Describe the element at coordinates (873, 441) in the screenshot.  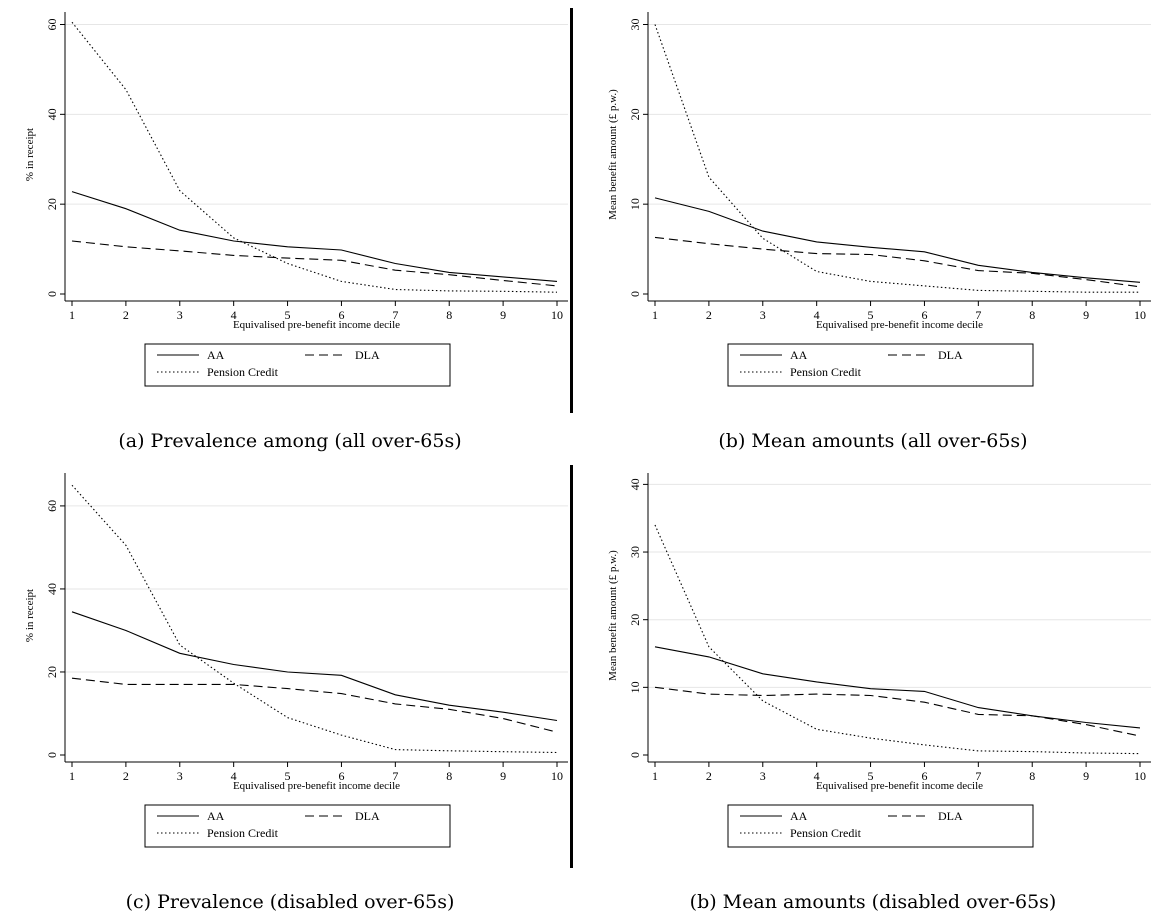
I see `caption-b: (b) Mean amounts (all over-65s)` at that location.